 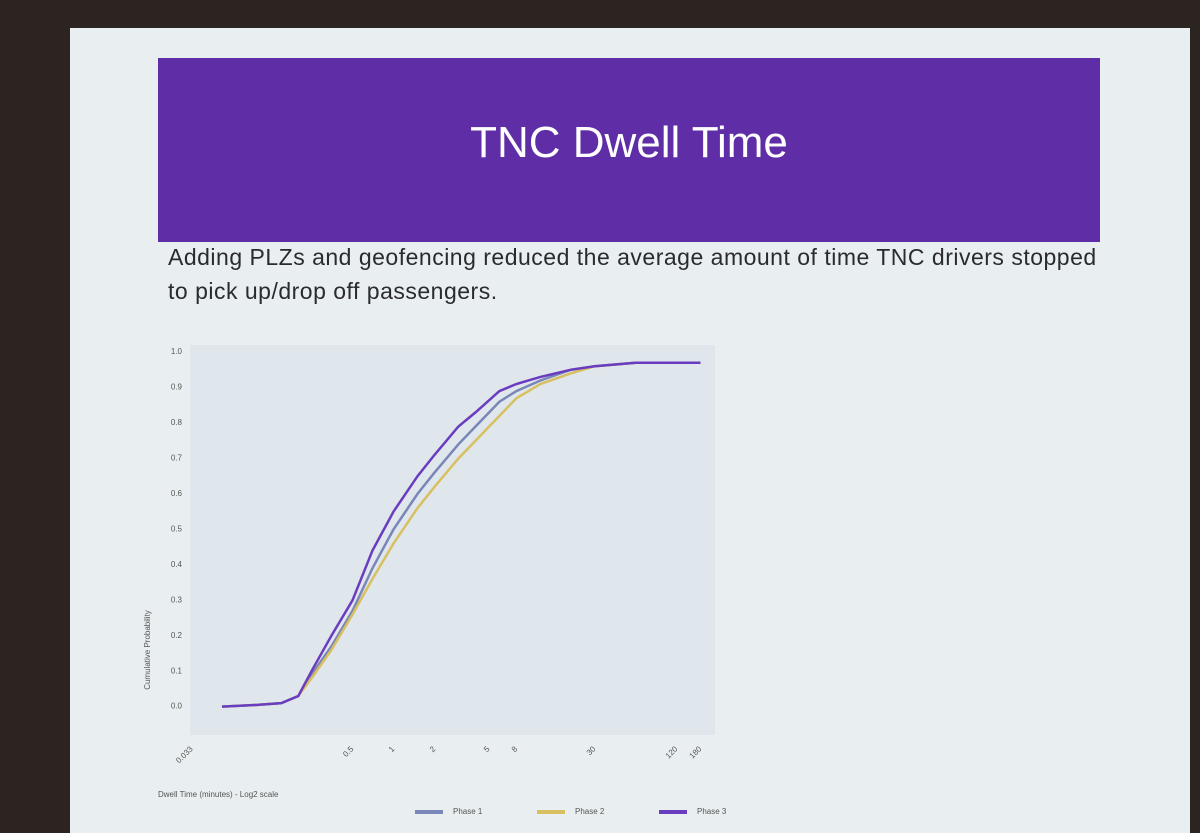 What do you see at coordinates (177, 635) in the screenshot?
I see `y-tick-label: 0.2` at bounding box center [177, 635].